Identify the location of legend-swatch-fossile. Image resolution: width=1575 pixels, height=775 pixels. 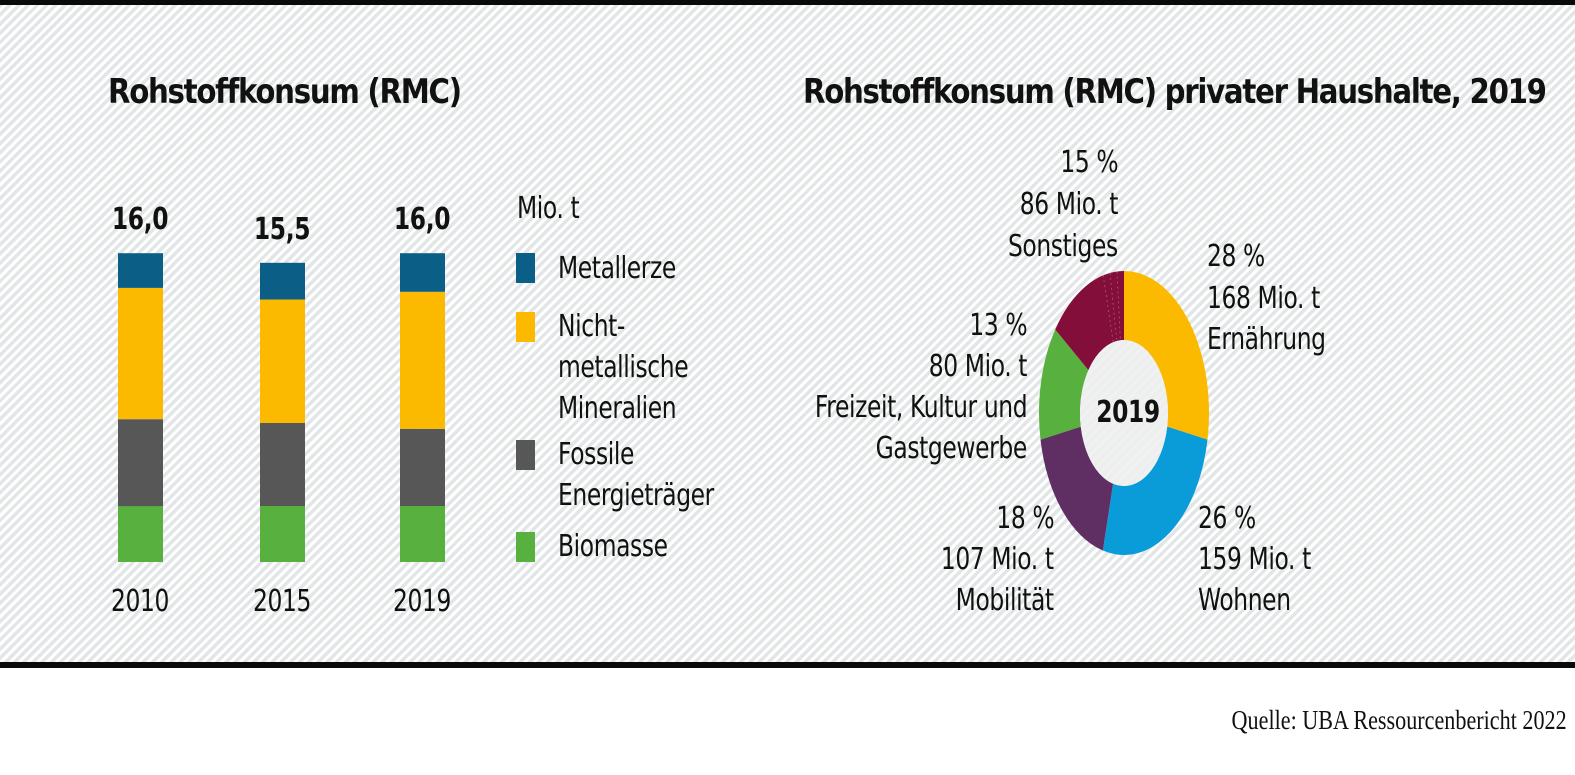
(525, 455).